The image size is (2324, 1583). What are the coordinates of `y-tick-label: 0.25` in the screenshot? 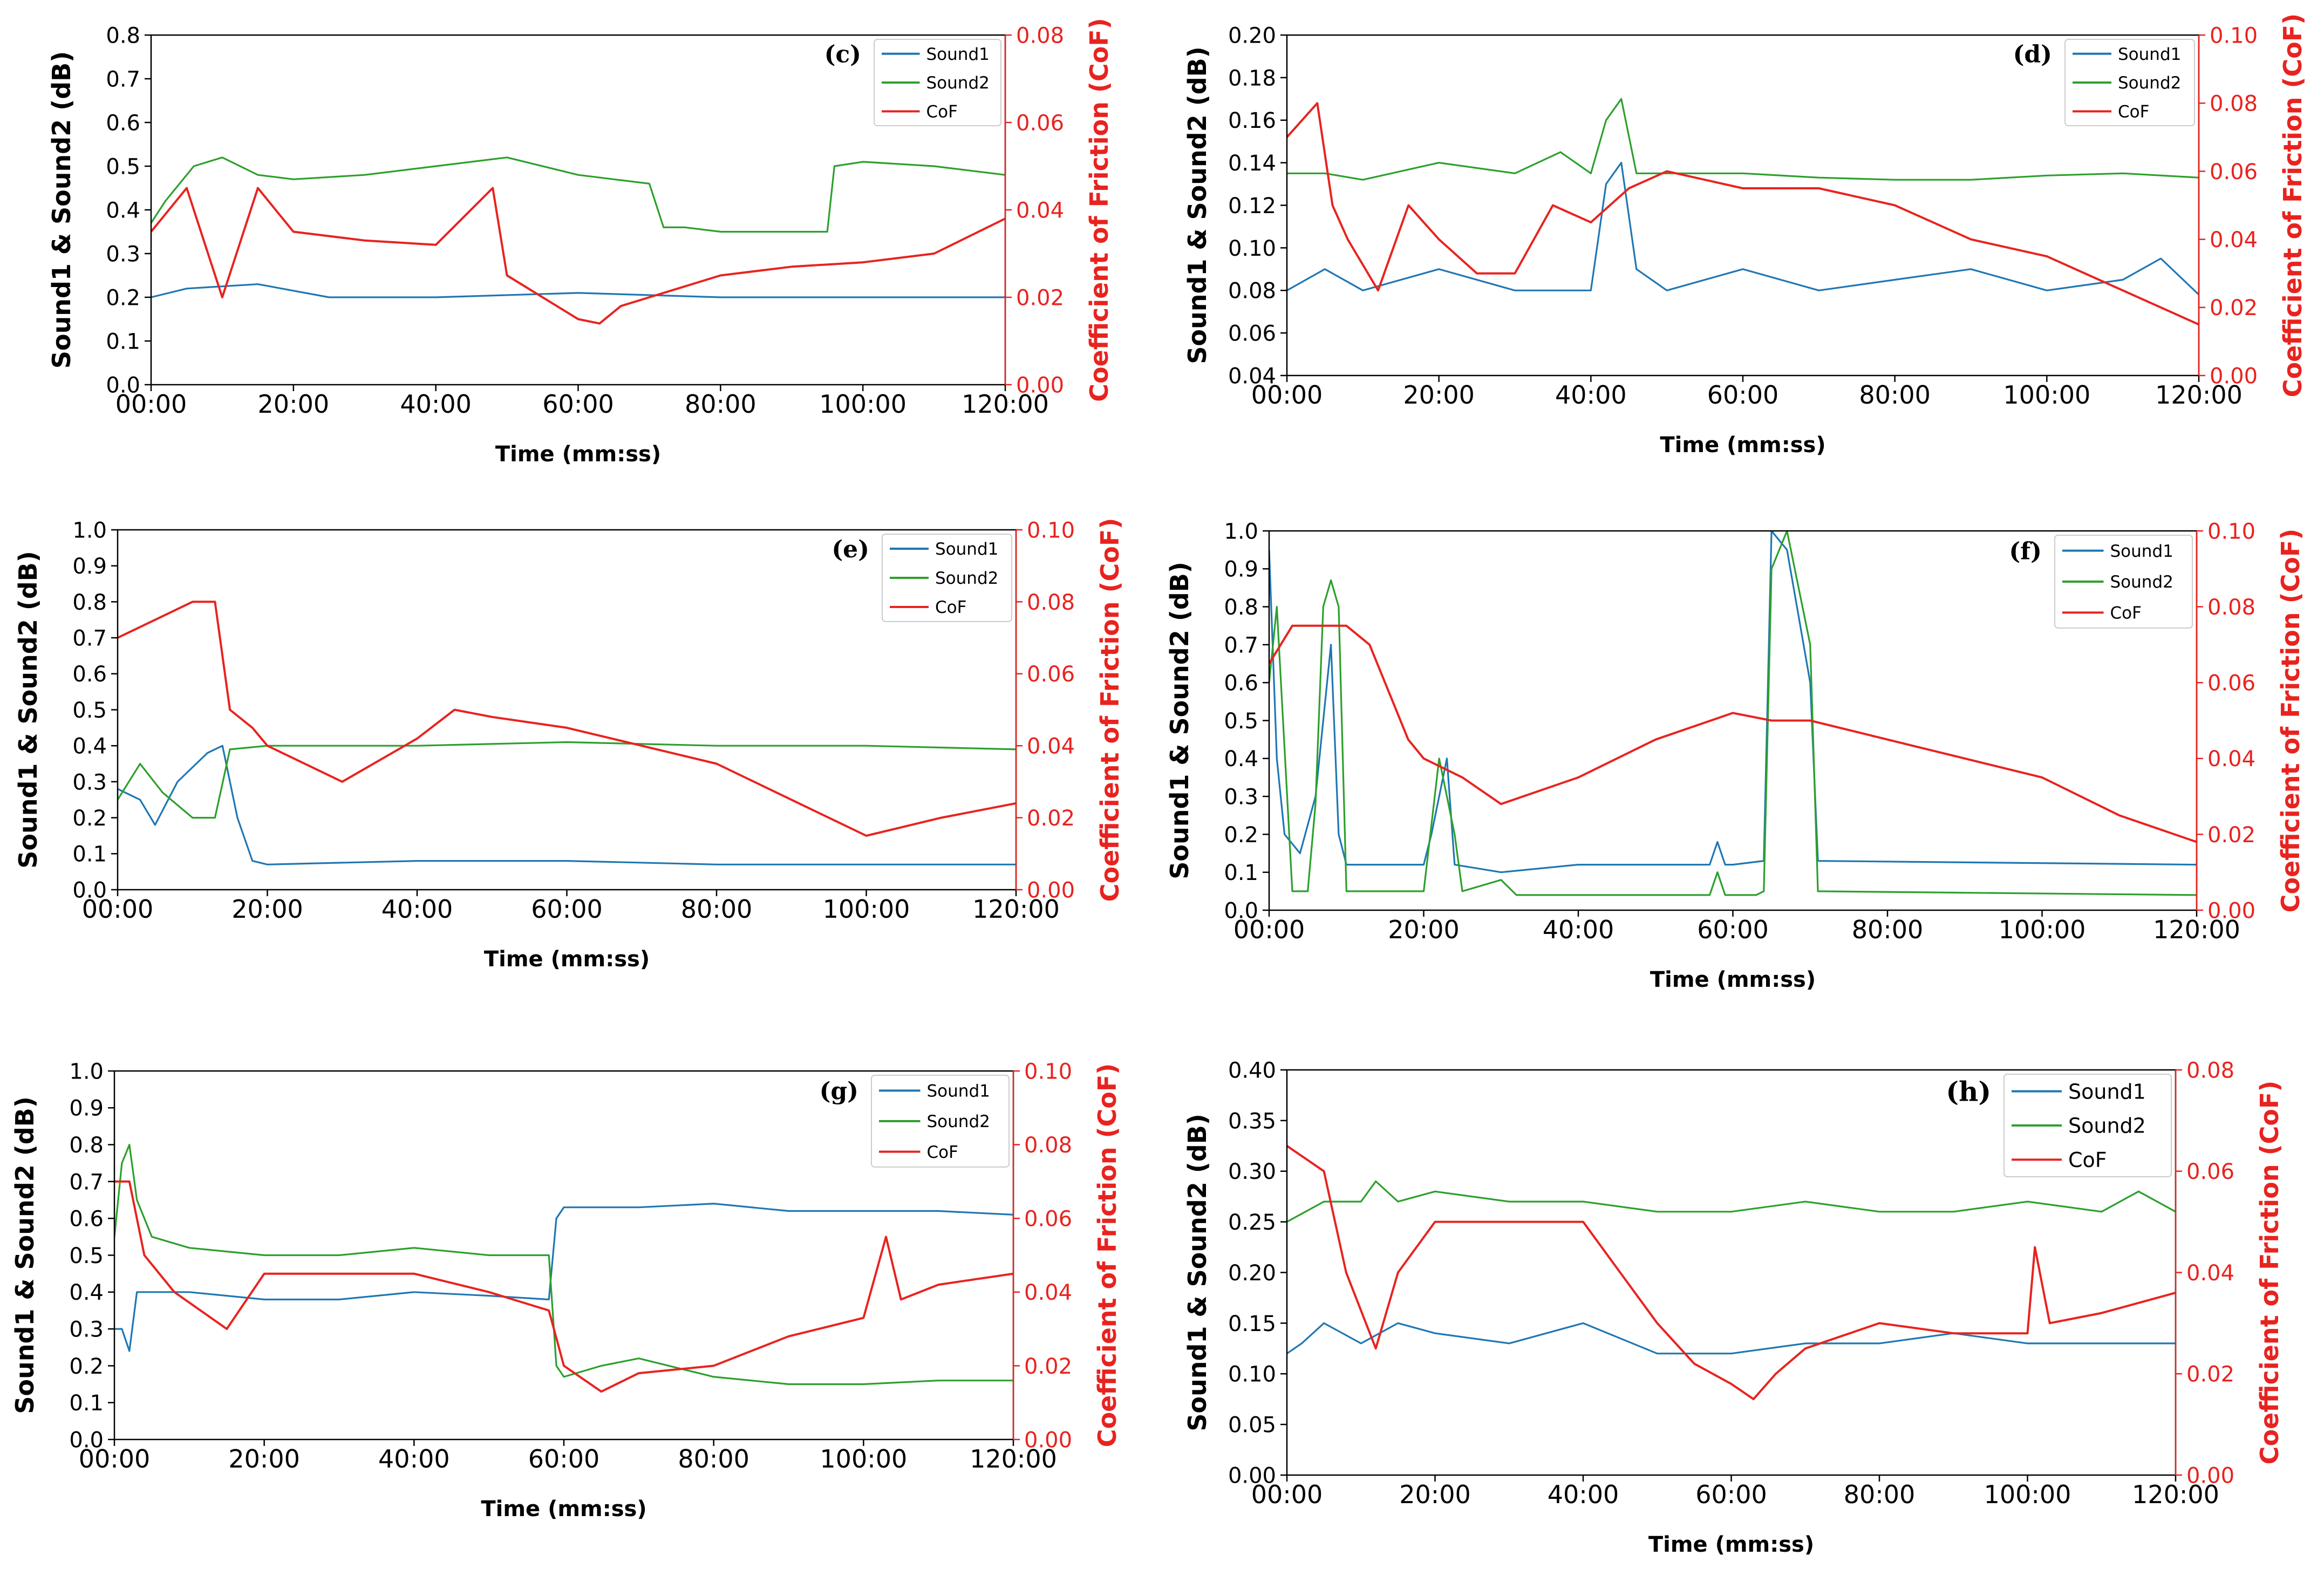 It's located at (1252, 1222).